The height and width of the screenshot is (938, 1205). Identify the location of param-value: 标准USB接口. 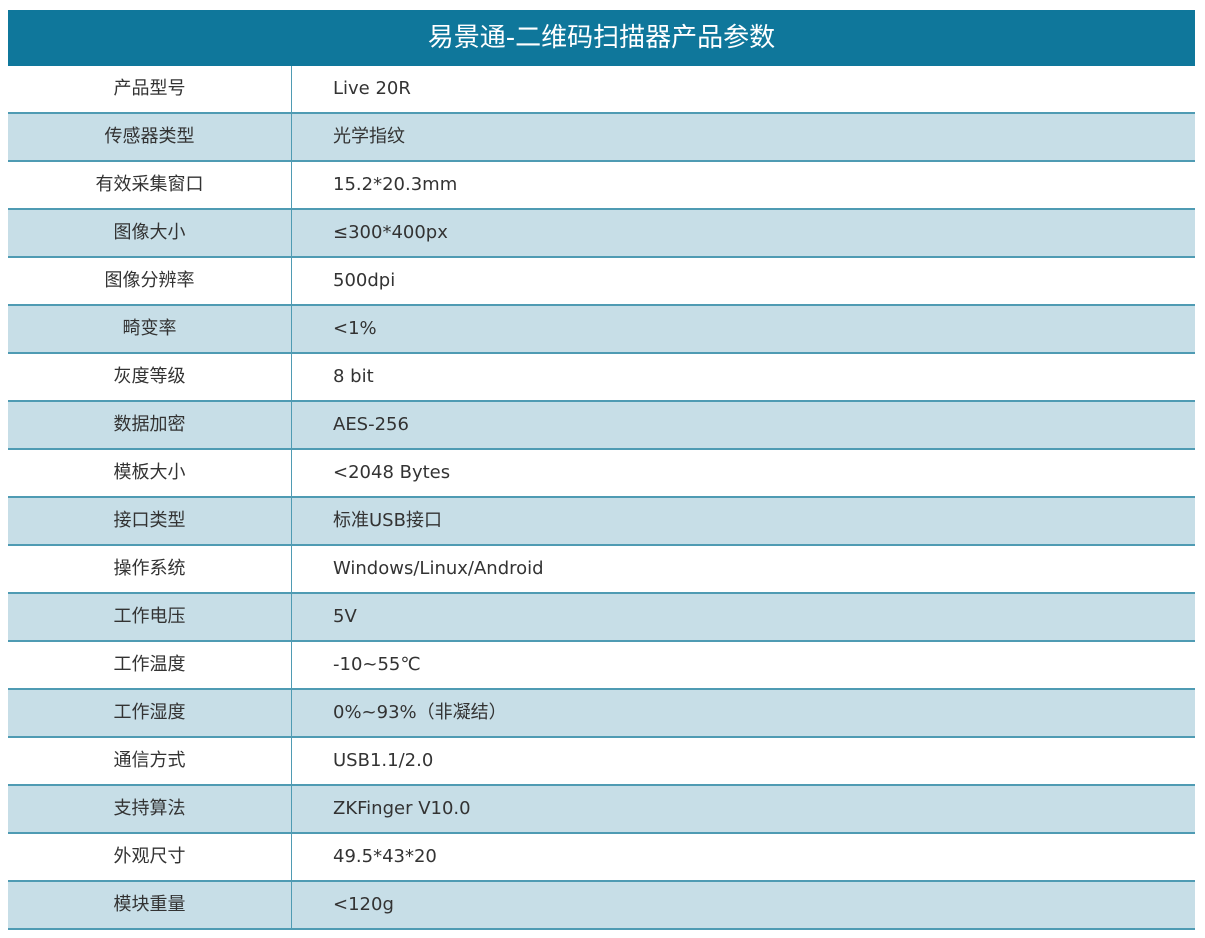
(387, 520).